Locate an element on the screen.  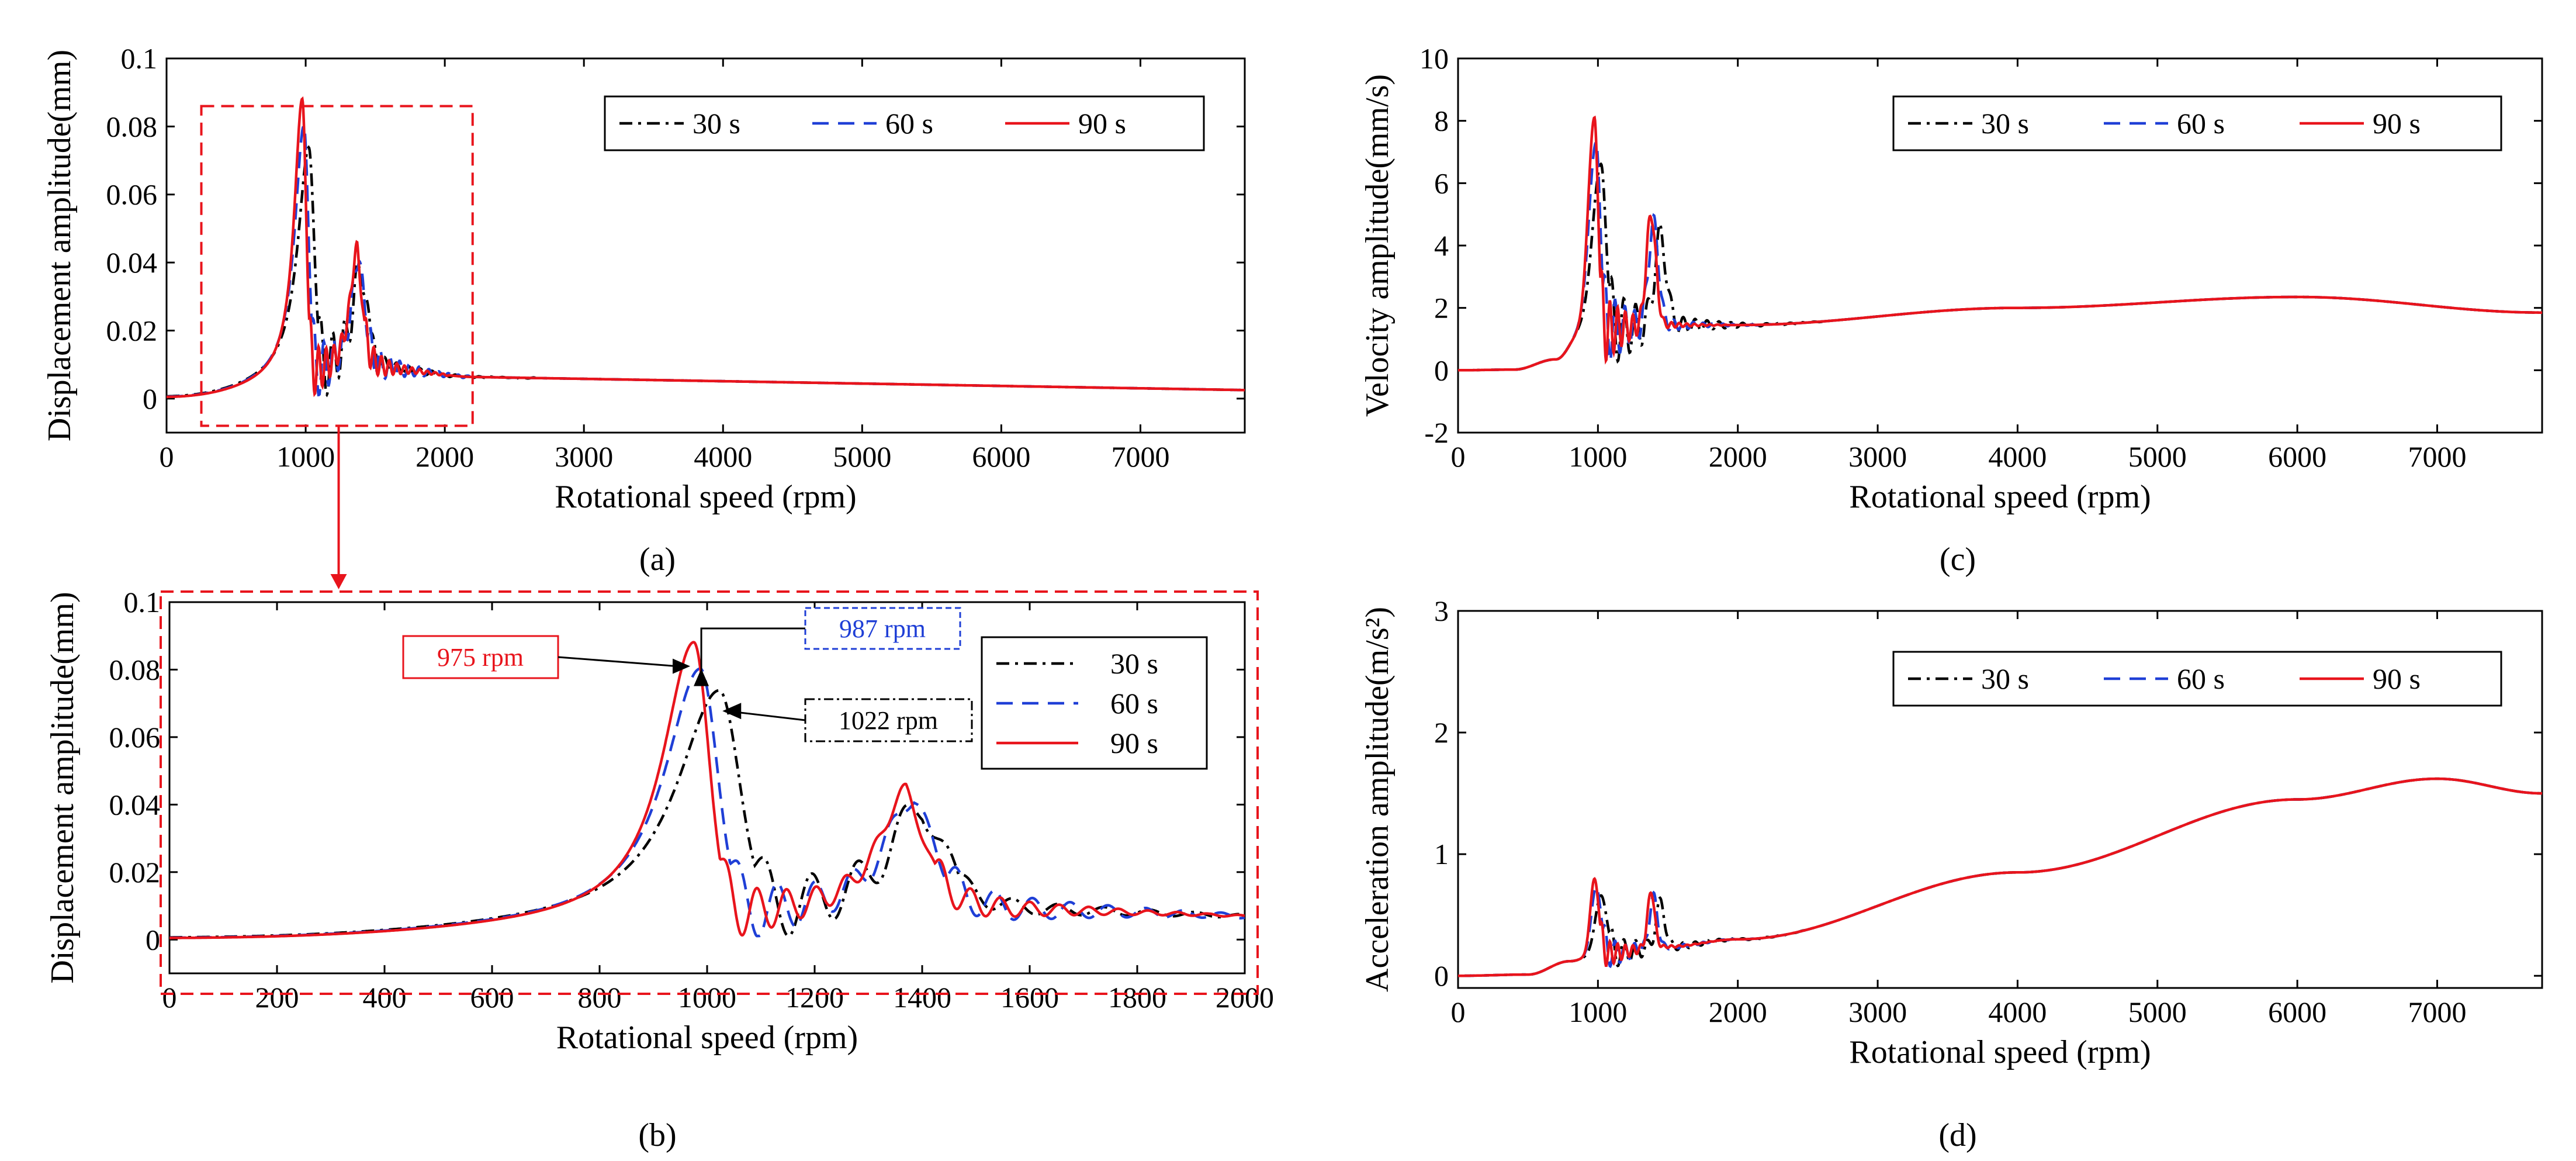
legend-label-b: 30 s is located at coordinates (1134, 663).